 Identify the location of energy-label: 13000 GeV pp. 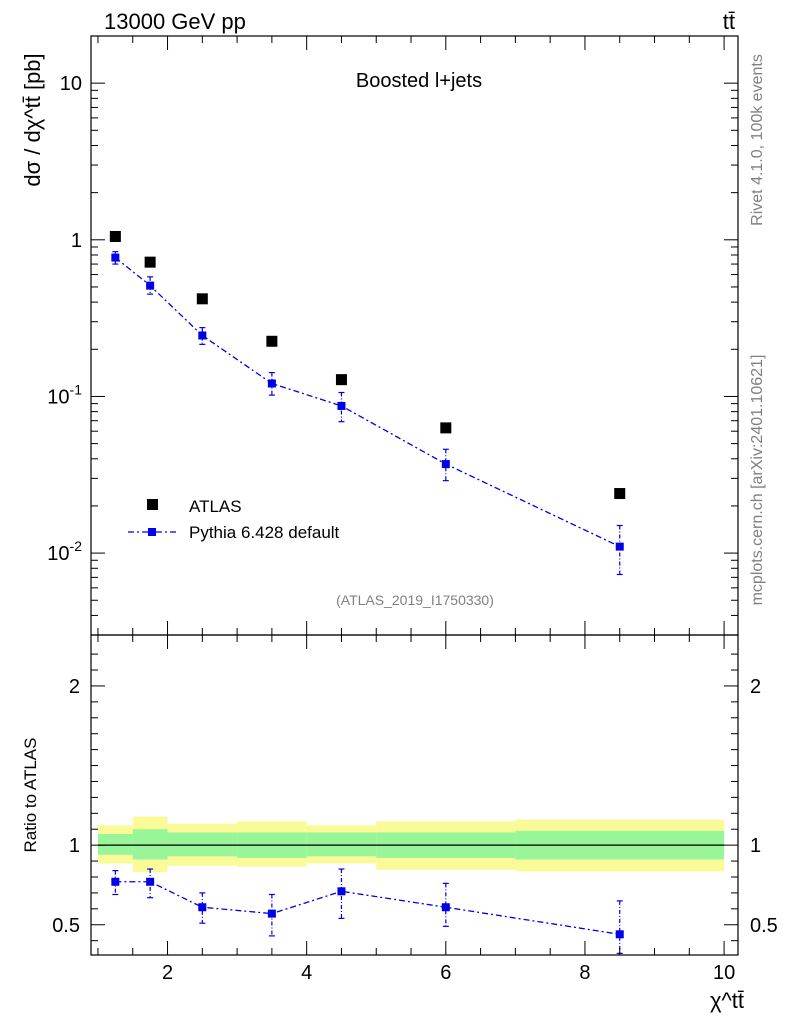
(175, 21).